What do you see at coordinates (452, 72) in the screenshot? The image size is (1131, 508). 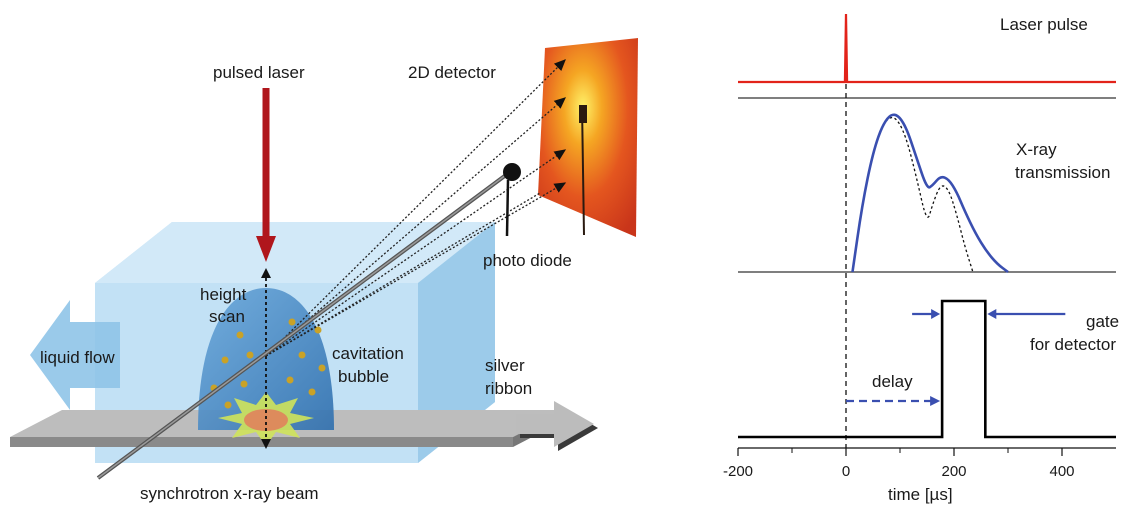 I see `detector-label: 2D detector` at bounding box center [452, 72].